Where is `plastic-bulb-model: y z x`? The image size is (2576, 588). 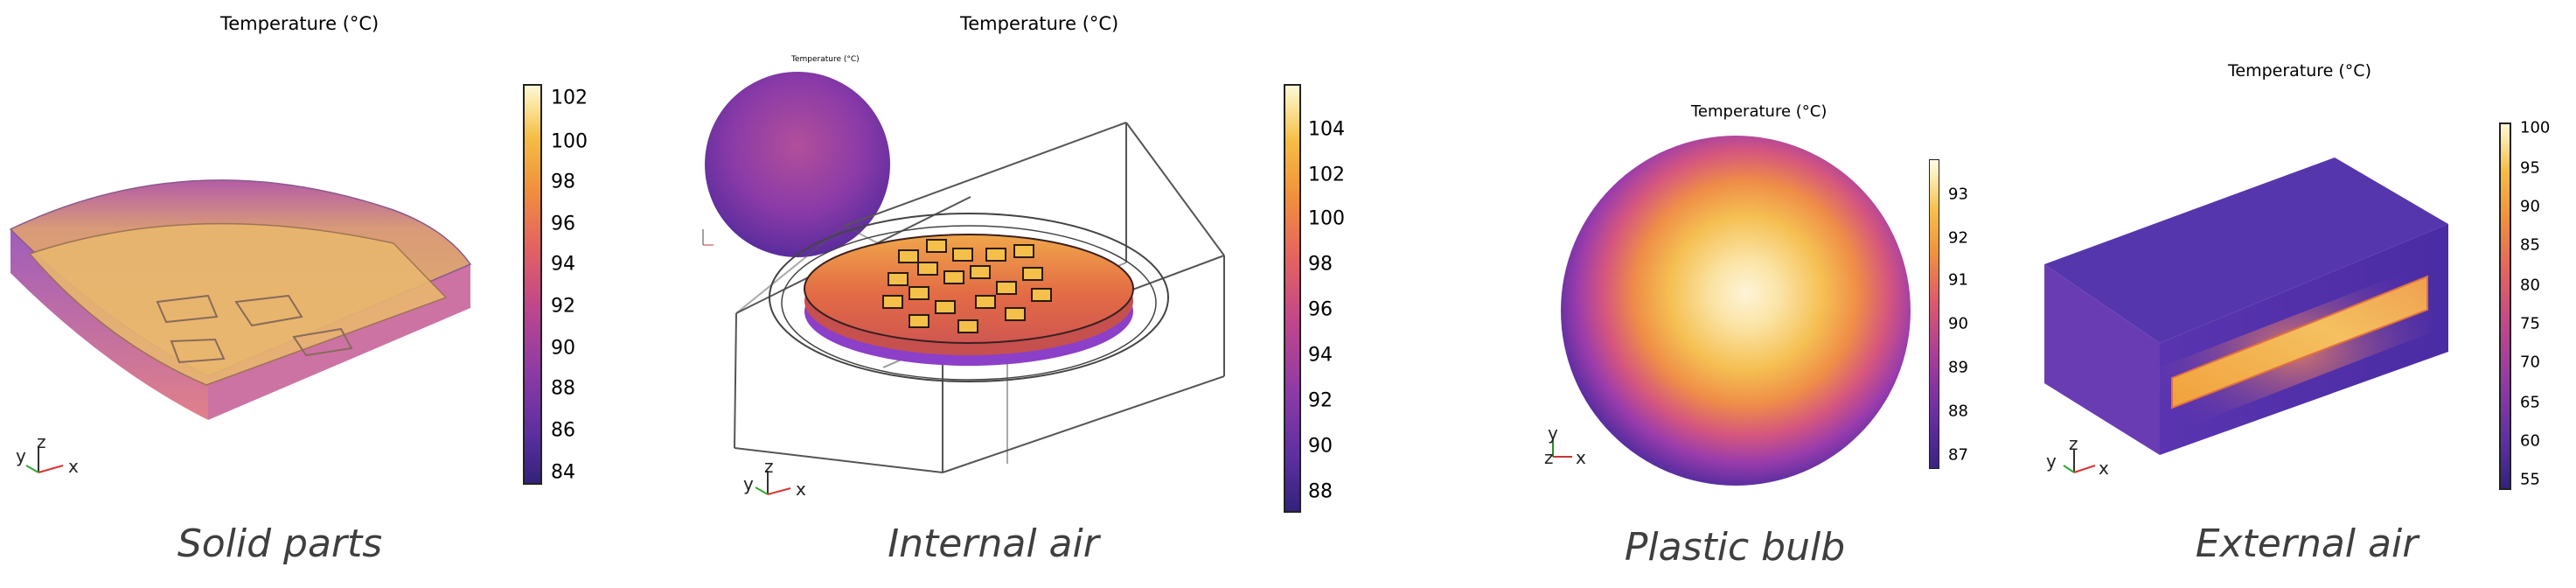
plastic-bulb-model: y z x is located at coordinates (1727, 311).